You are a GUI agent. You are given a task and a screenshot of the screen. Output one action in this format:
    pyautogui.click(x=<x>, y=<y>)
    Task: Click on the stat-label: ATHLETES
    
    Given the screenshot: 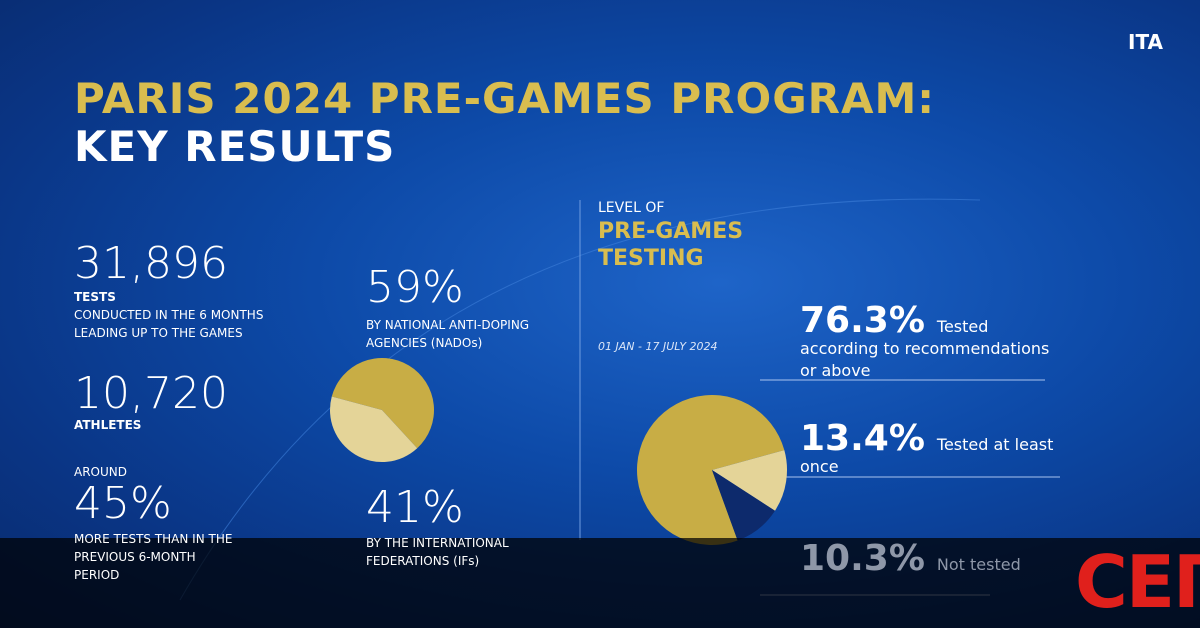 What is the action you would take?
    pyautogui.click(x=108, y=425)
    